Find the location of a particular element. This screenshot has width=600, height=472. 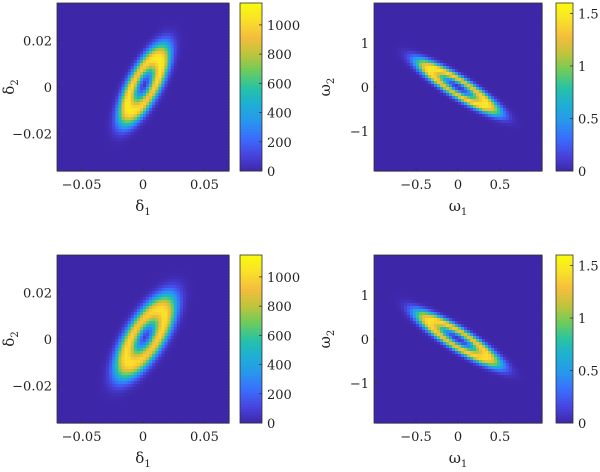

x-axis-label: δ1 is located at coordinates (142, 207).